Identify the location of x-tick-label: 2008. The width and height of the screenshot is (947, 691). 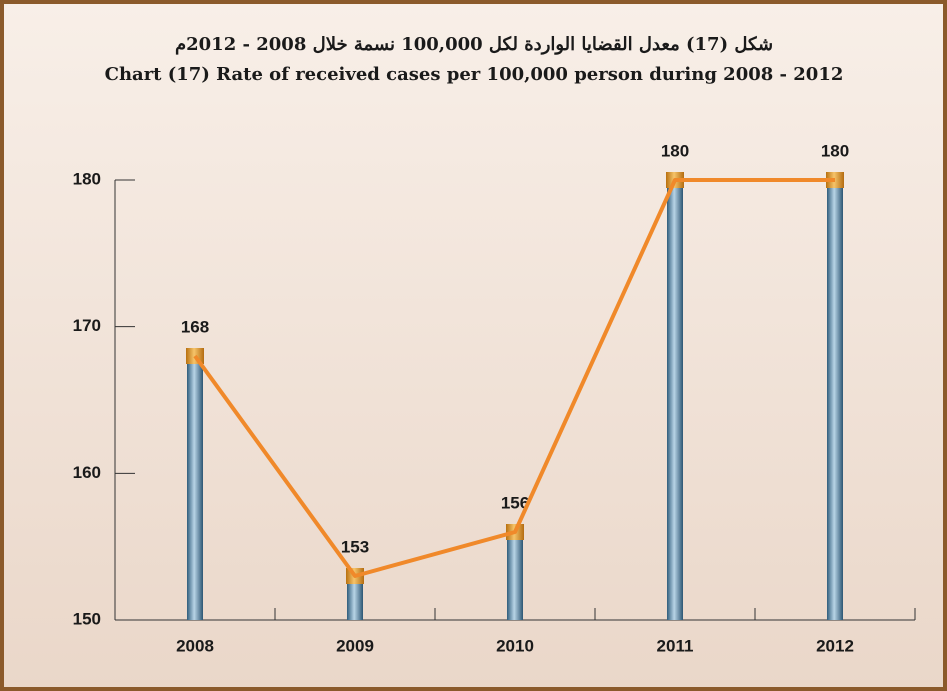
(195, 645).